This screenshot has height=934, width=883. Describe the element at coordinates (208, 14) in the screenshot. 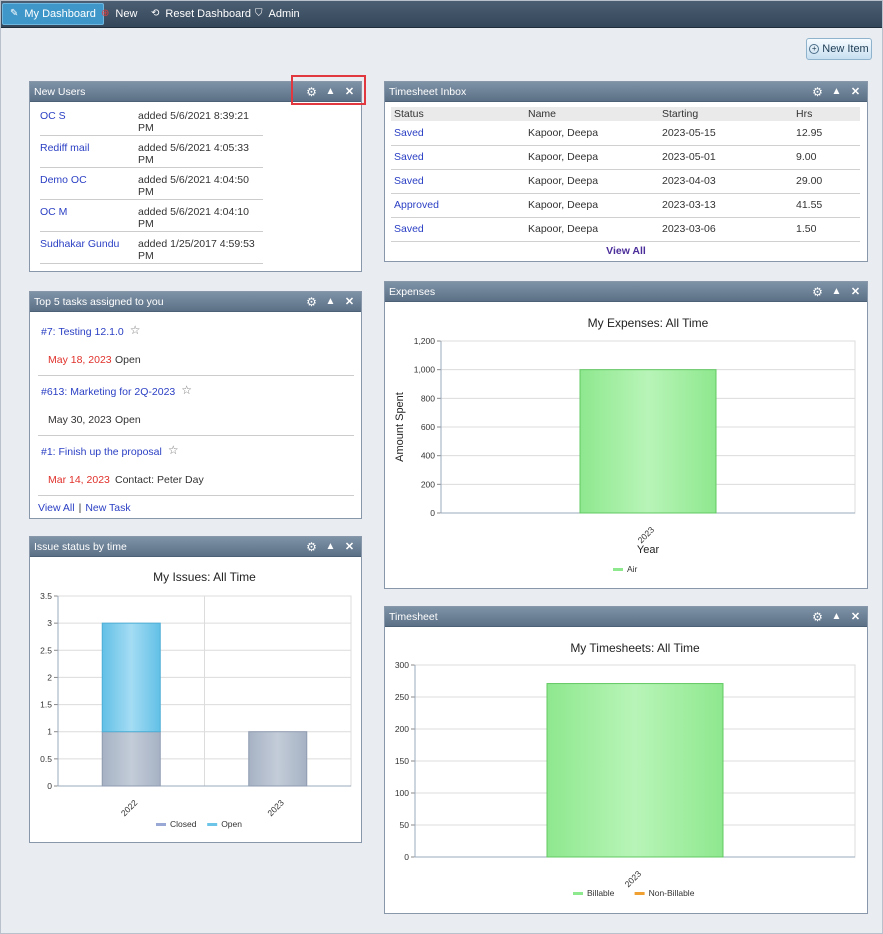

I see `nav-reset-dashboard-label: Reset Dashboard` at that location.